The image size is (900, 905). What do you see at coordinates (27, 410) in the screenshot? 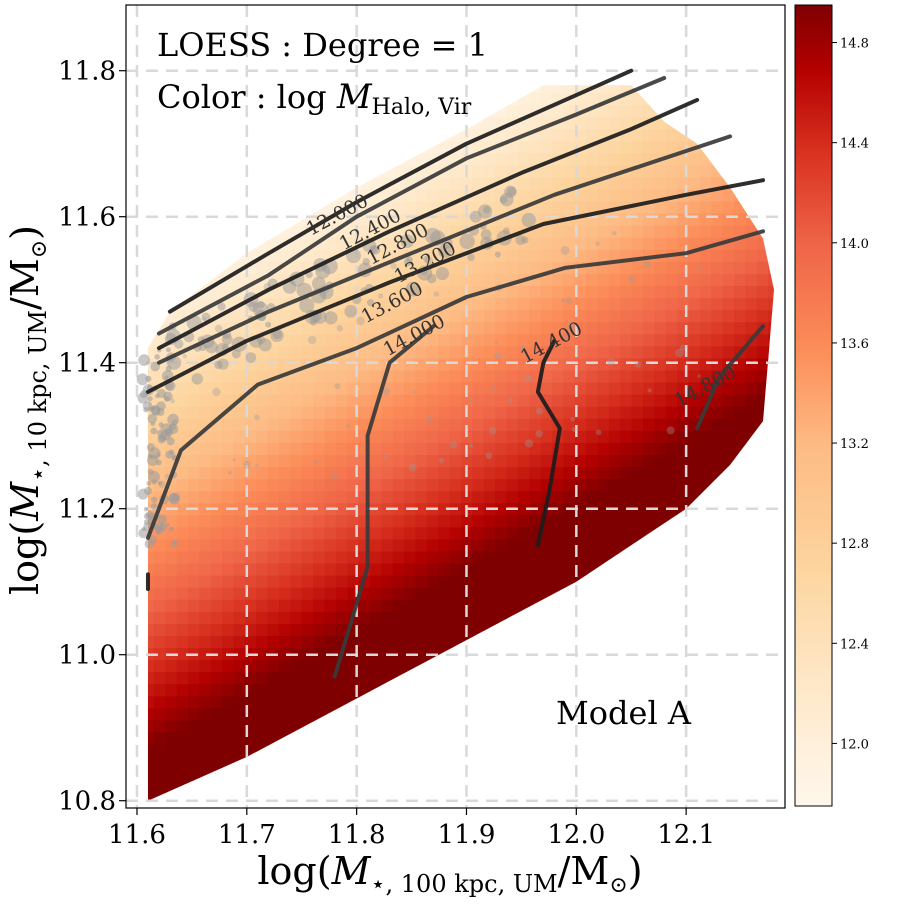
I see `y-axis-label: log(M⋆, 10 kpc, UM/M⊙)` at bounding box center [27, 410].